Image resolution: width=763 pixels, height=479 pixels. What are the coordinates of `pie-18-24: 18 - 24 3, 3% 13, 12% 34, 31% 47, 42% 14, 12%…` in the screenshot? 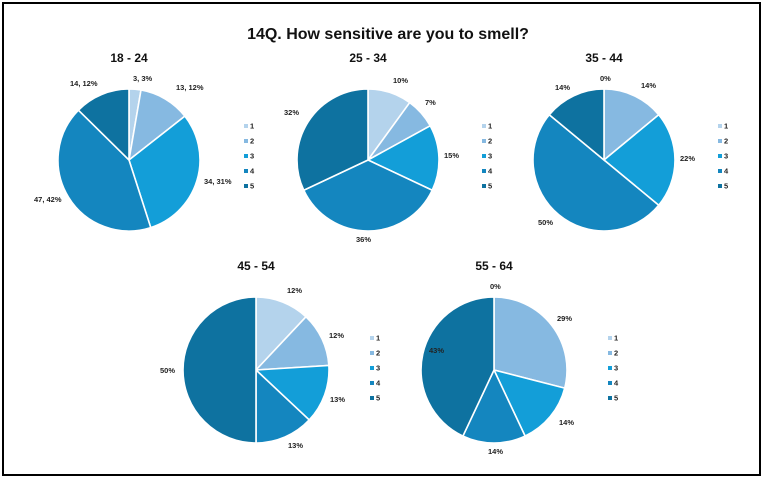 It's located at (144, 141).